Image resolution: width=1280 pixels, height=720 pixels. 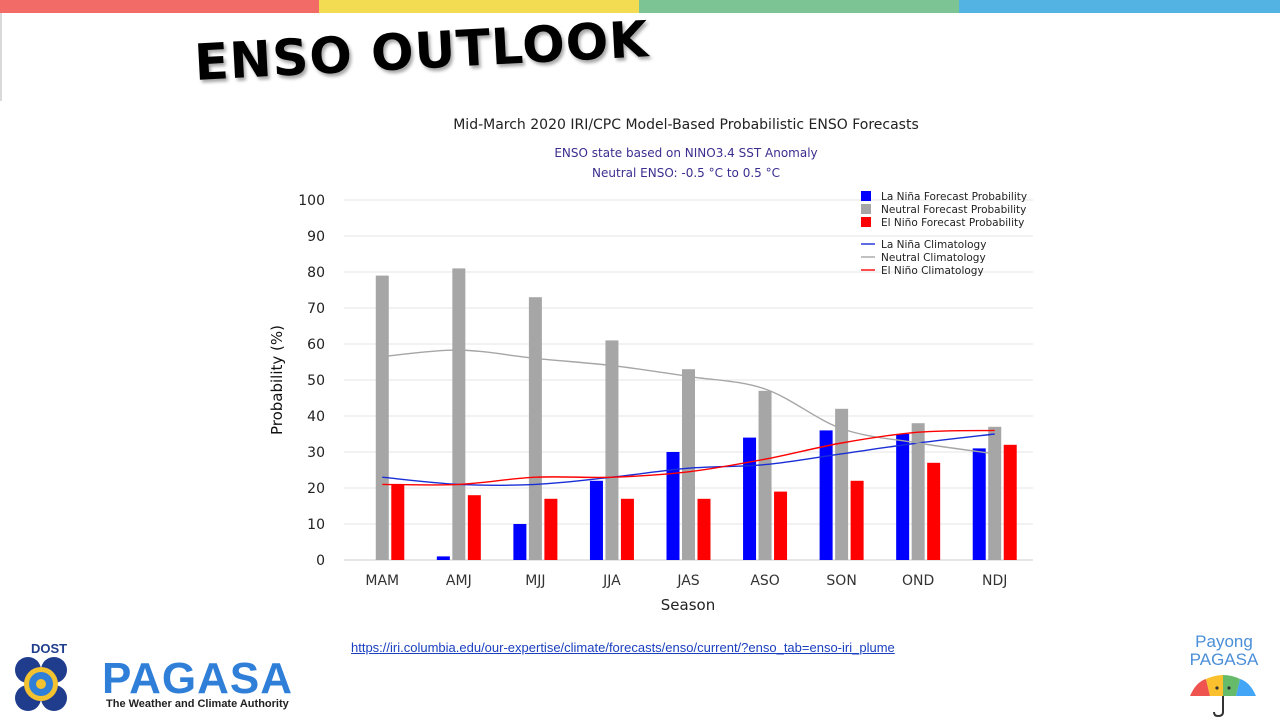 I want to click on x-axis-label: Season, so click(x=688, y=605).